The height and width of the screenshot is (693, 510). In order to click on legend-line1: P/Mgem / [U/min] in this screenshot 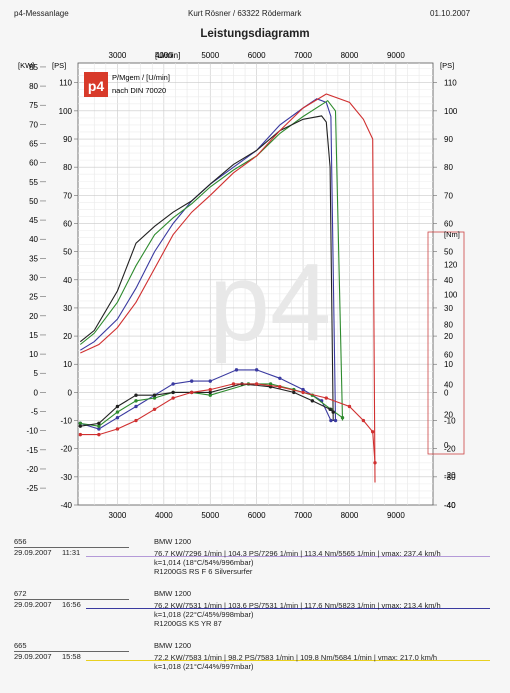, I will do `click(141, 77)`.